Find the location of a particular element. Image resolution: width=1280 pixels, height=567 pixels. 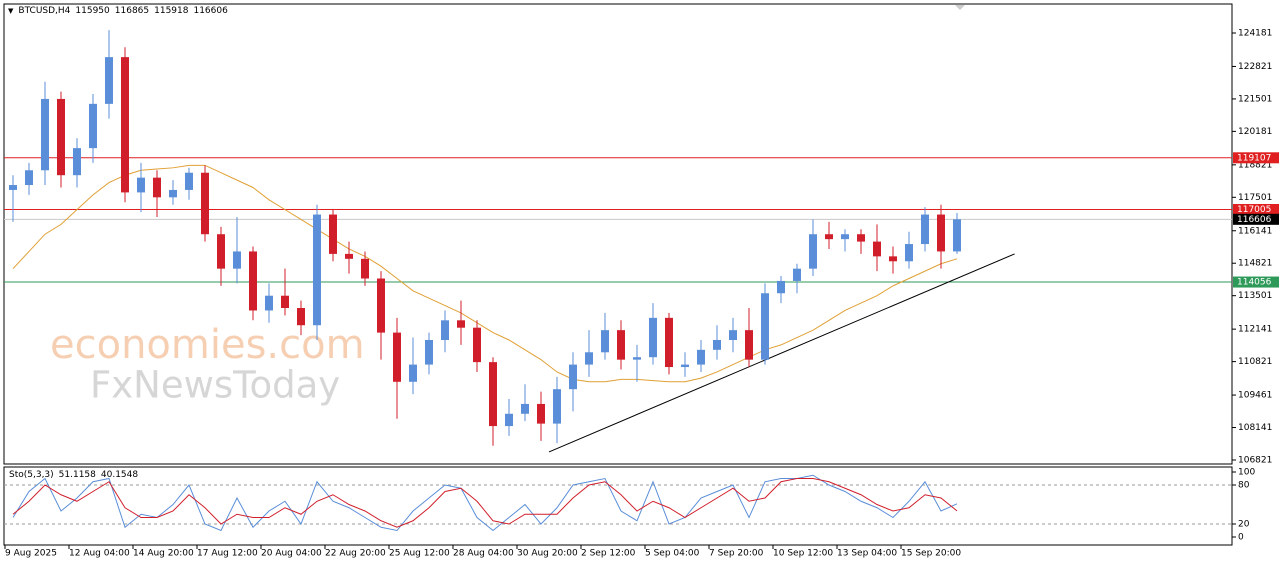

x-tick-label: 5 Sep 04:00 is located at coordinates (672, 554).